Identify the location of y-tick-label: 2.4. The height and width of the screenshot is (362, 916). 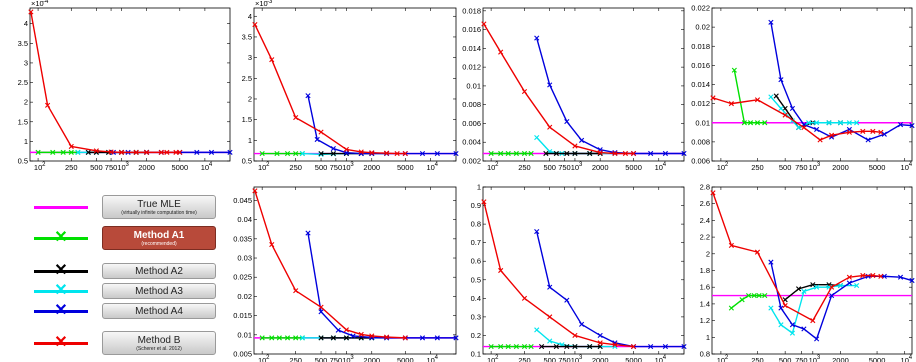
(705, 220).